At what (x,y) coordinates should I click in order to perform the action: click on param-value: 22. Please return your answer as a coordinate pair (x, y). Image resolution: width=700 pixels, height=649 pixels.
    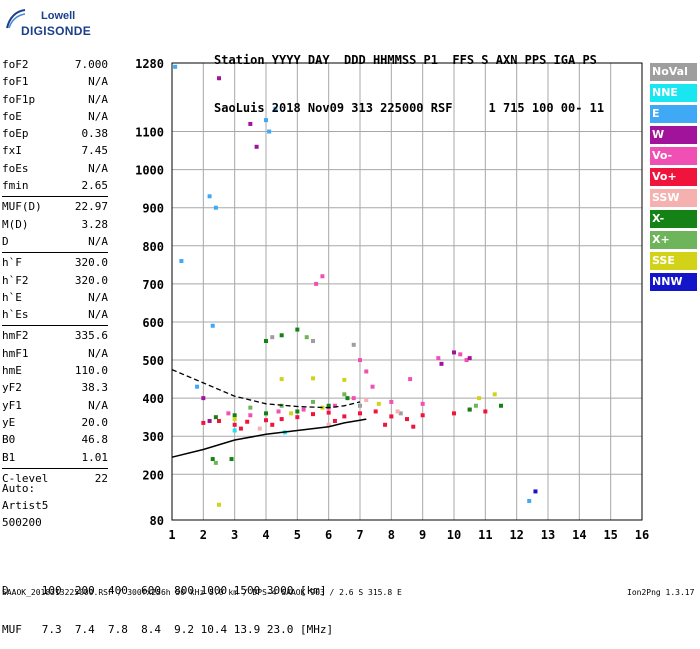
    Looking at the image, I should click on (101, 478).